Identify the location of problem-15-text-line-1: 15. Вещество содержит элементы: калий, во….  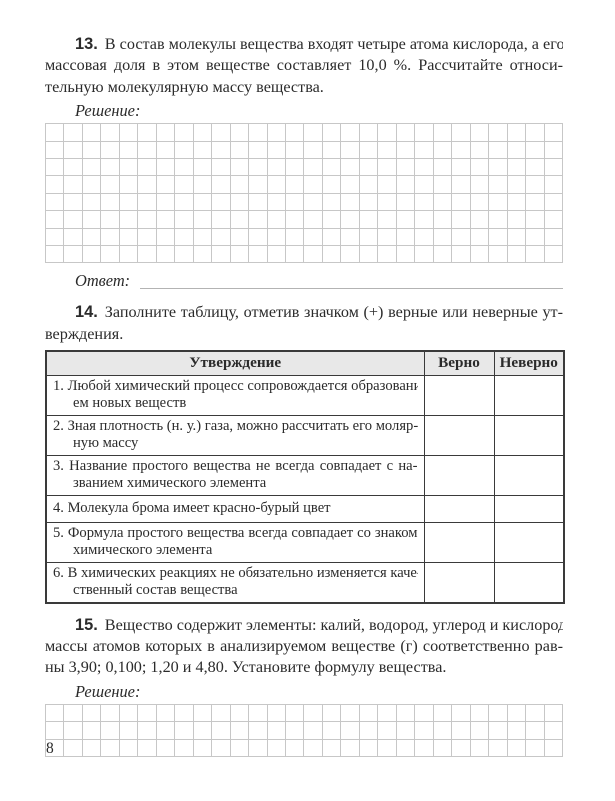
(304, 625).